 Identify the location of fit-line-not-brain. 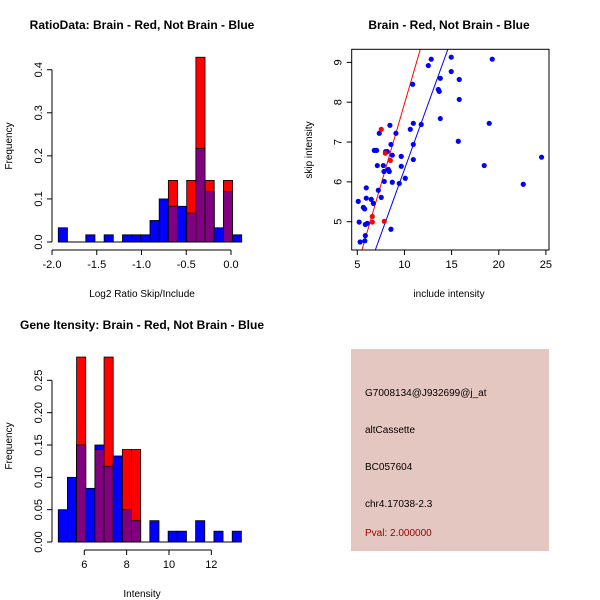
(411, 149).